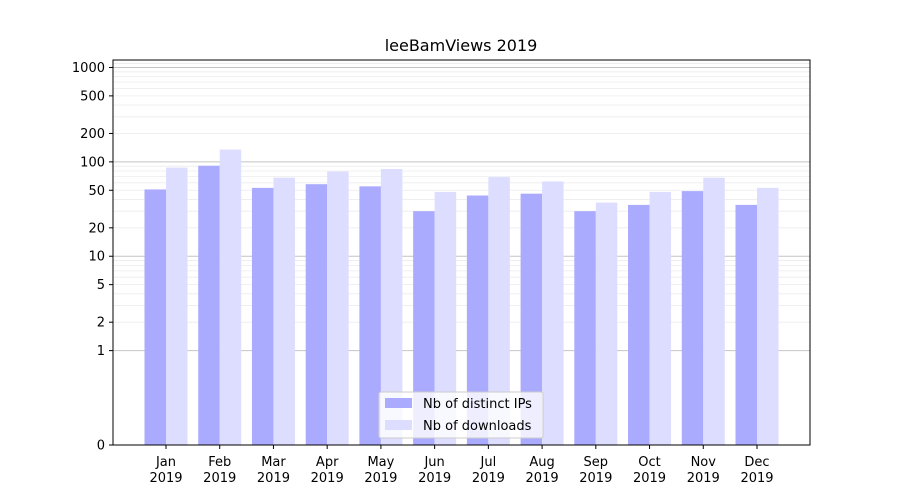 The width and height of the screenshot is (900, 500). Describe the element at coordinates (585, 328) in the screenshot. I see `bar-distinct-ips-sep` at that location.